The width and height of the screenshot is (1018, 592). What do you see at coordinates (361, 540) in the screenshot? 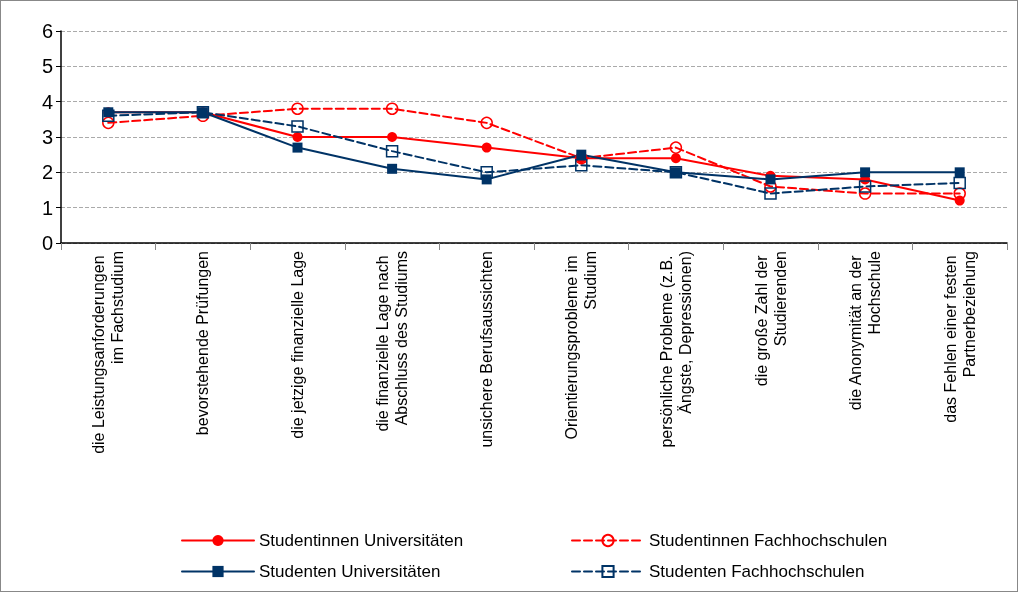
I see `legend-label: Studentinnen Universitäten` at bounding box center [361, 540].